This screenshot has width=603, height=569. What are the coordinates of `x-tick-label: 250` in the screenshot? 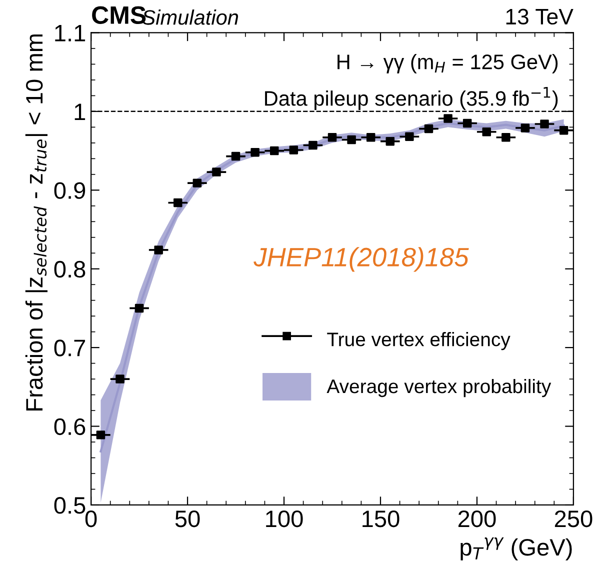 It's located at (573, 519).